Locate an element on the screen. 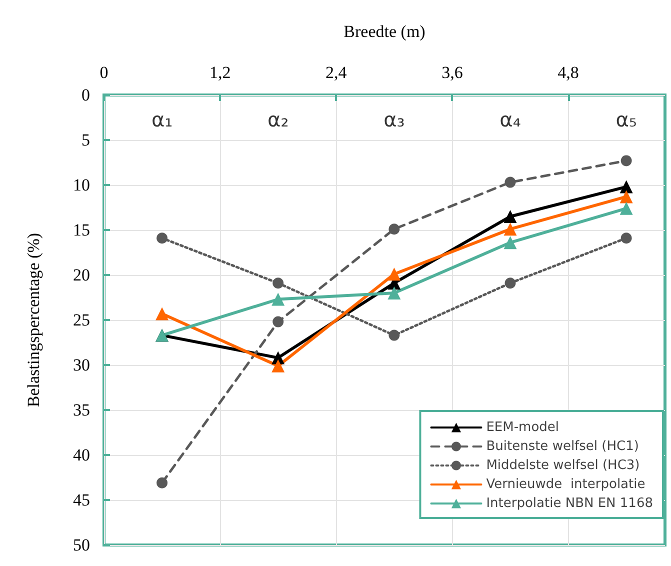  annotation: α₁ is located at coordinates (162, 119).